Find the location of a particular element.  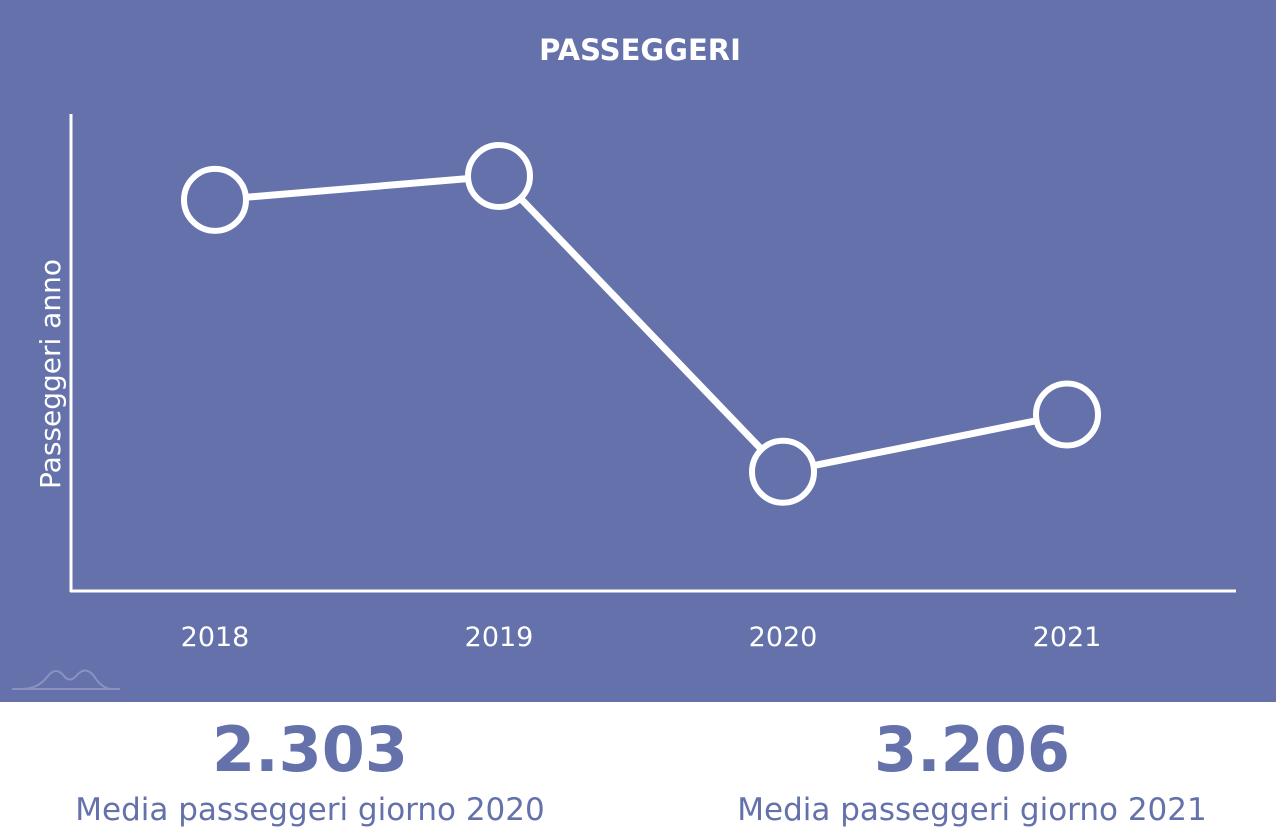

data-point-2020 is located at coordinates (783, 471).